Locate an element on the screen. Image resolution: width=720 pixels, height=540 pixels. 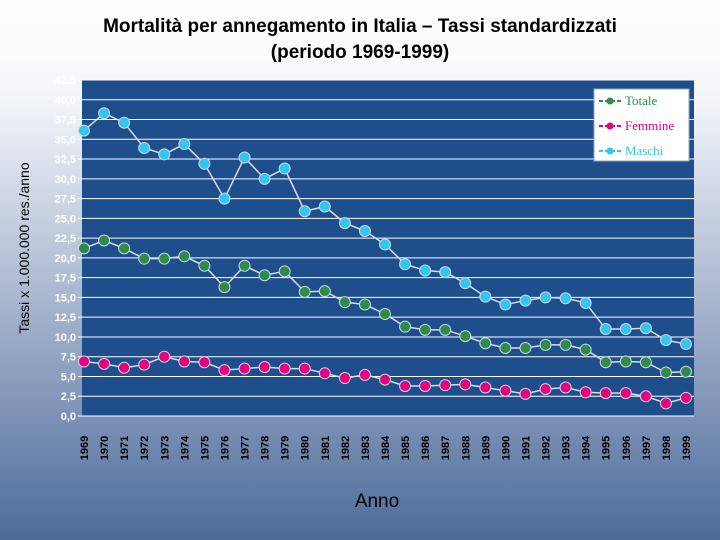
y-tick-label: 27,5 is located at coordinates (65, 200).